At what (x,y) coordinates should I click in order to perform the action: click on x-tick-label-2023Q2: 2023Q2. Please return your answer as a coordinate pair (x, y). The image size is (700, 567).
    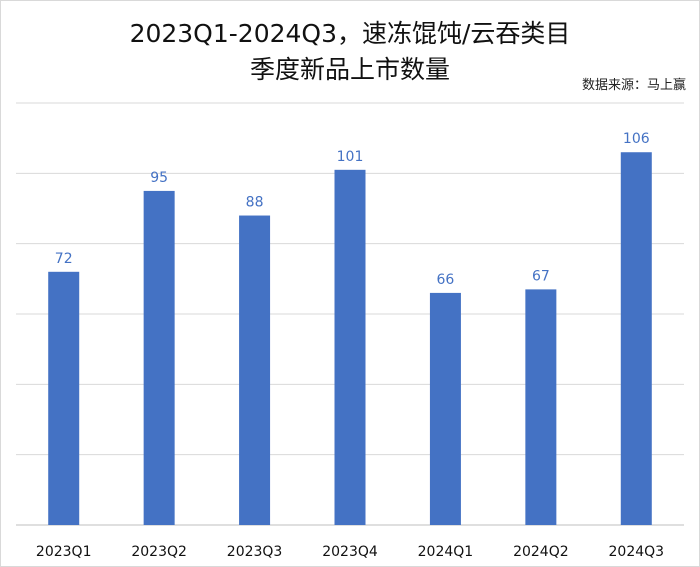
    Looking at the image, I should click on (159, 552).